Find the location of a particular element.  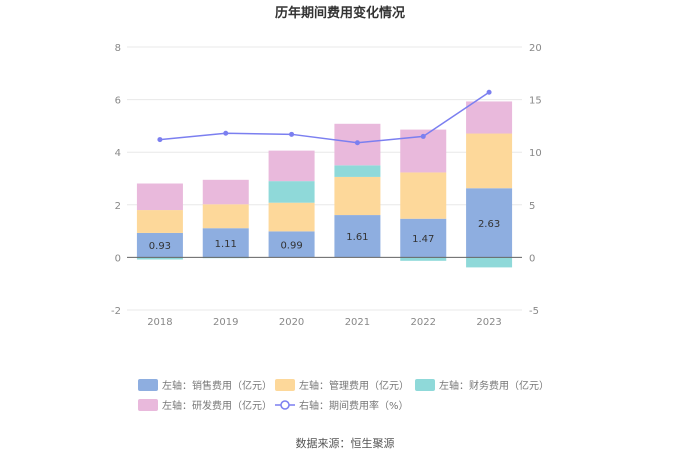

bar-value-label: 1.47 is located at coordinates (423, 239).